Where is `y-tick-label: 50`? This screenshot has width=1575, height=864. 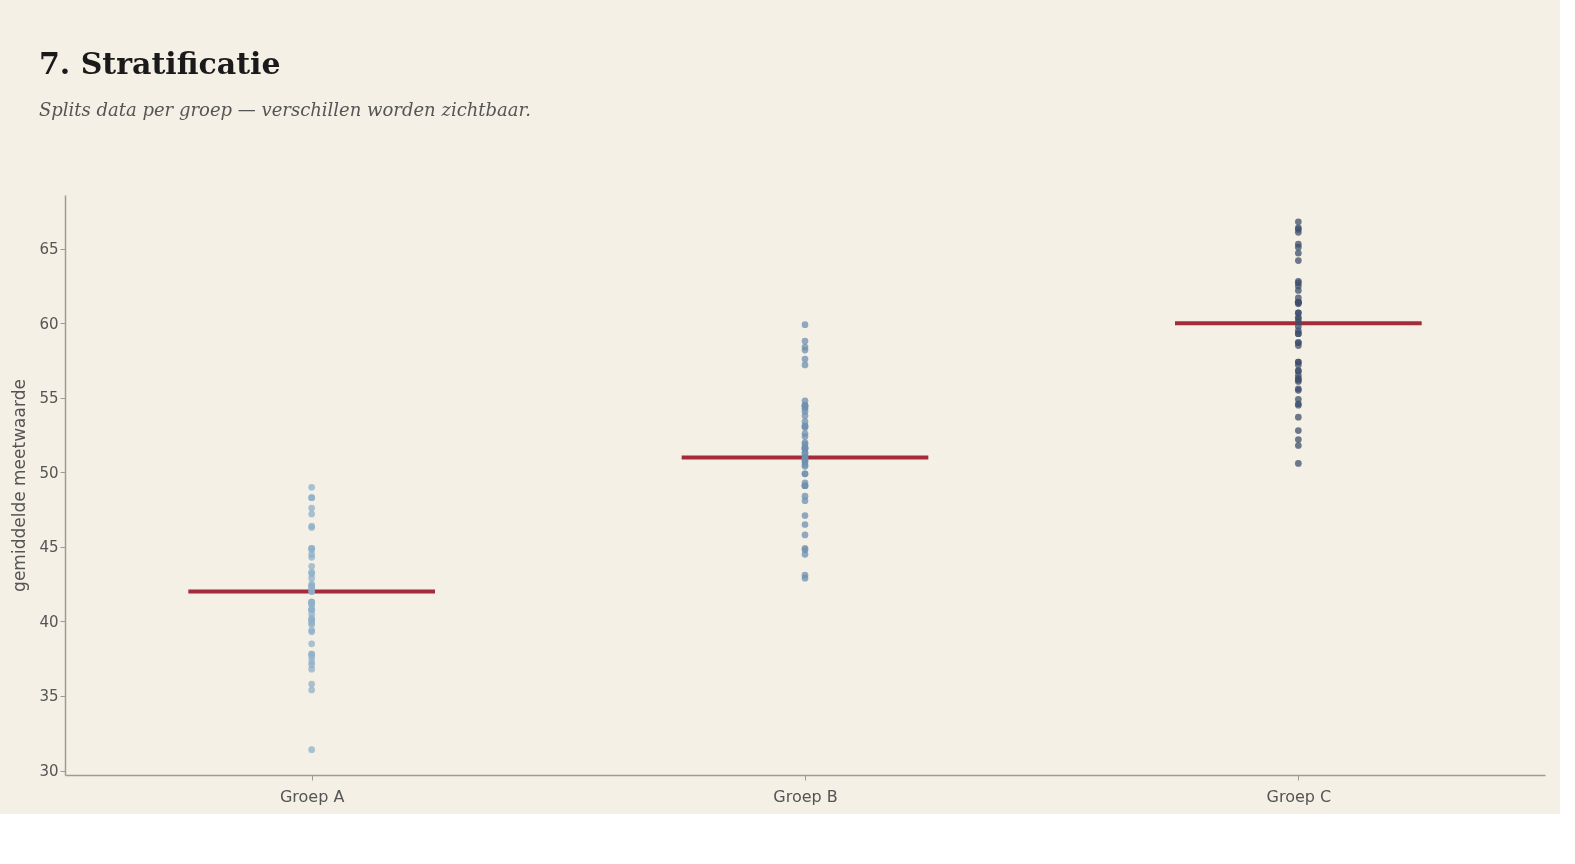 y-tick-label: 50 is located at coordinates (49, 472).